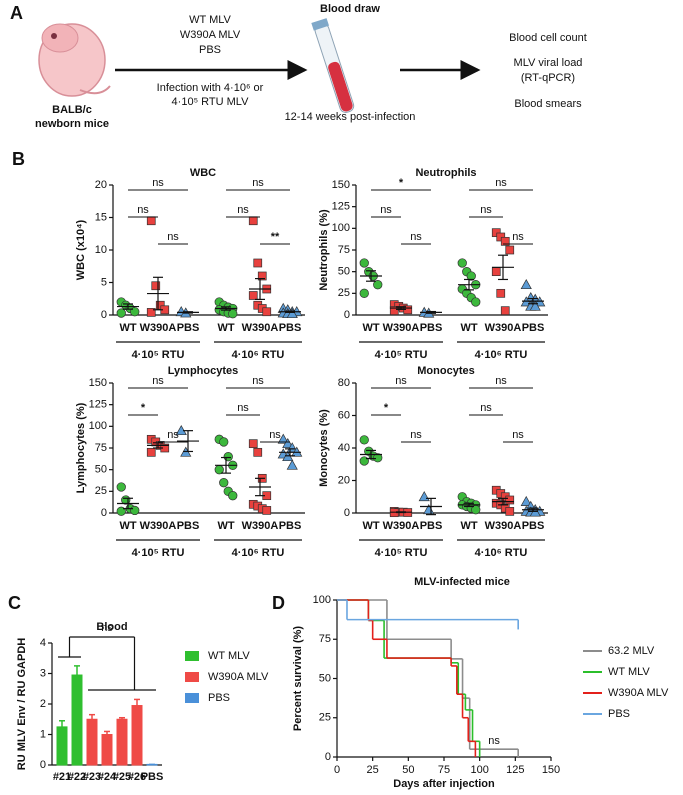 The image size is (683, 795). I want to click on readout: Blood smears, so click(548, 104).